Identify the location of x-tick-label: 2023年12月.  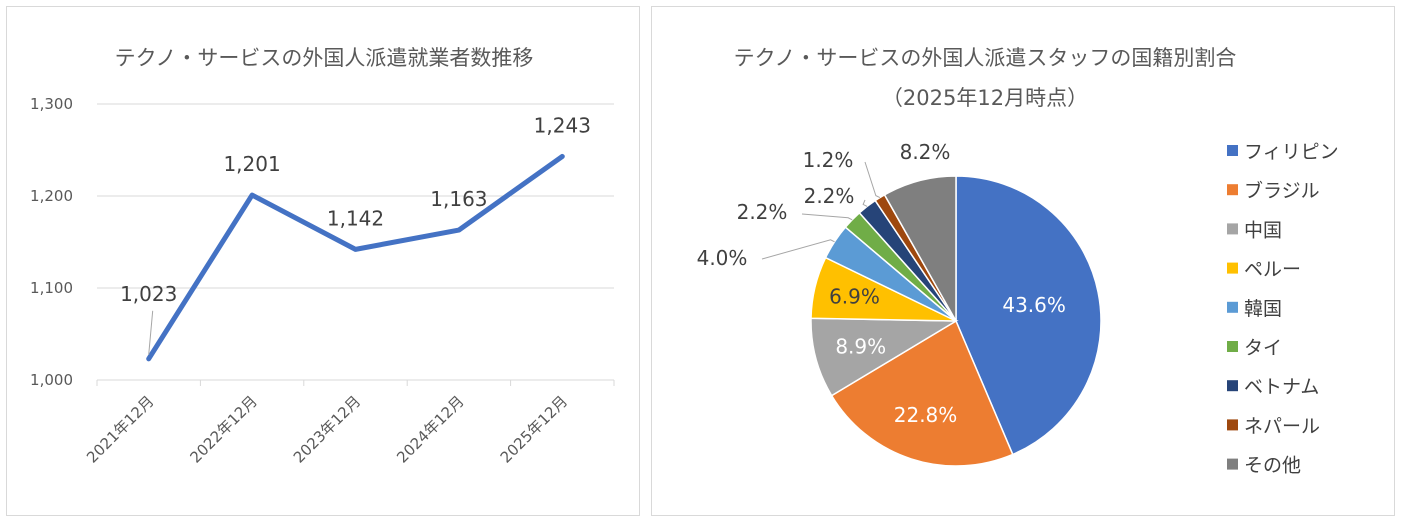
(327, 429).